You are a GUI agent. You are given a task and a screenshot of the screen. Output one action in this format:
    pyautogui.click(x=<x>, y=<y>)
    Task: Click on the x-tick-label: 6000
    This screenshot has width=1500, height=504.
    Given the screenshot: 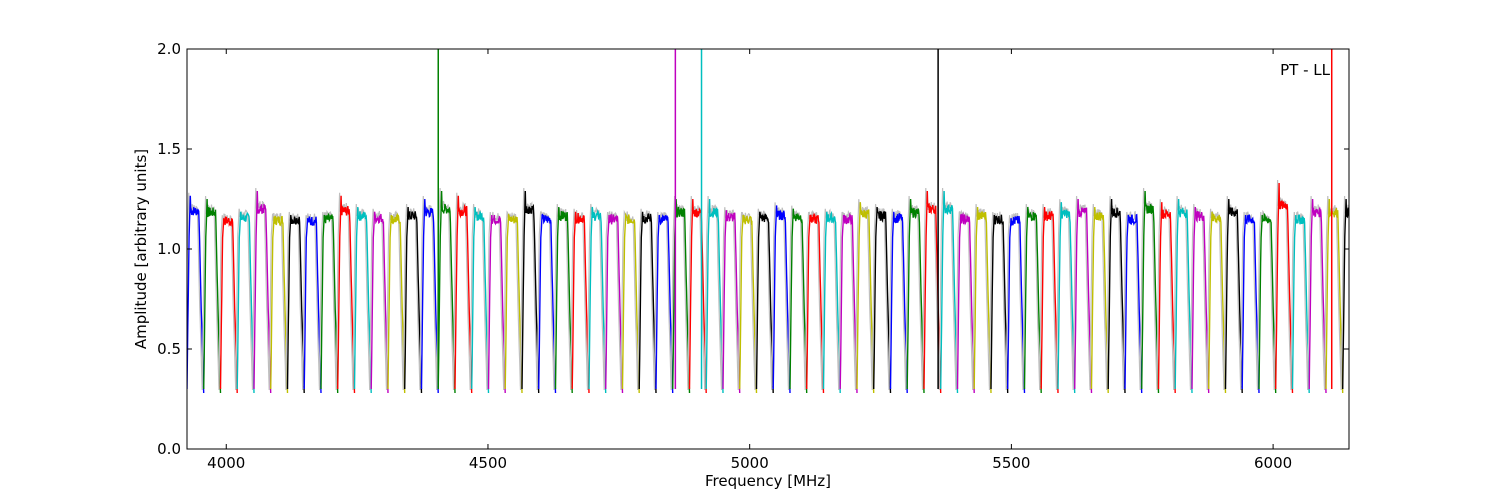 What is the action you would take?
    pyautogui.click(x=1273, y=463)
    